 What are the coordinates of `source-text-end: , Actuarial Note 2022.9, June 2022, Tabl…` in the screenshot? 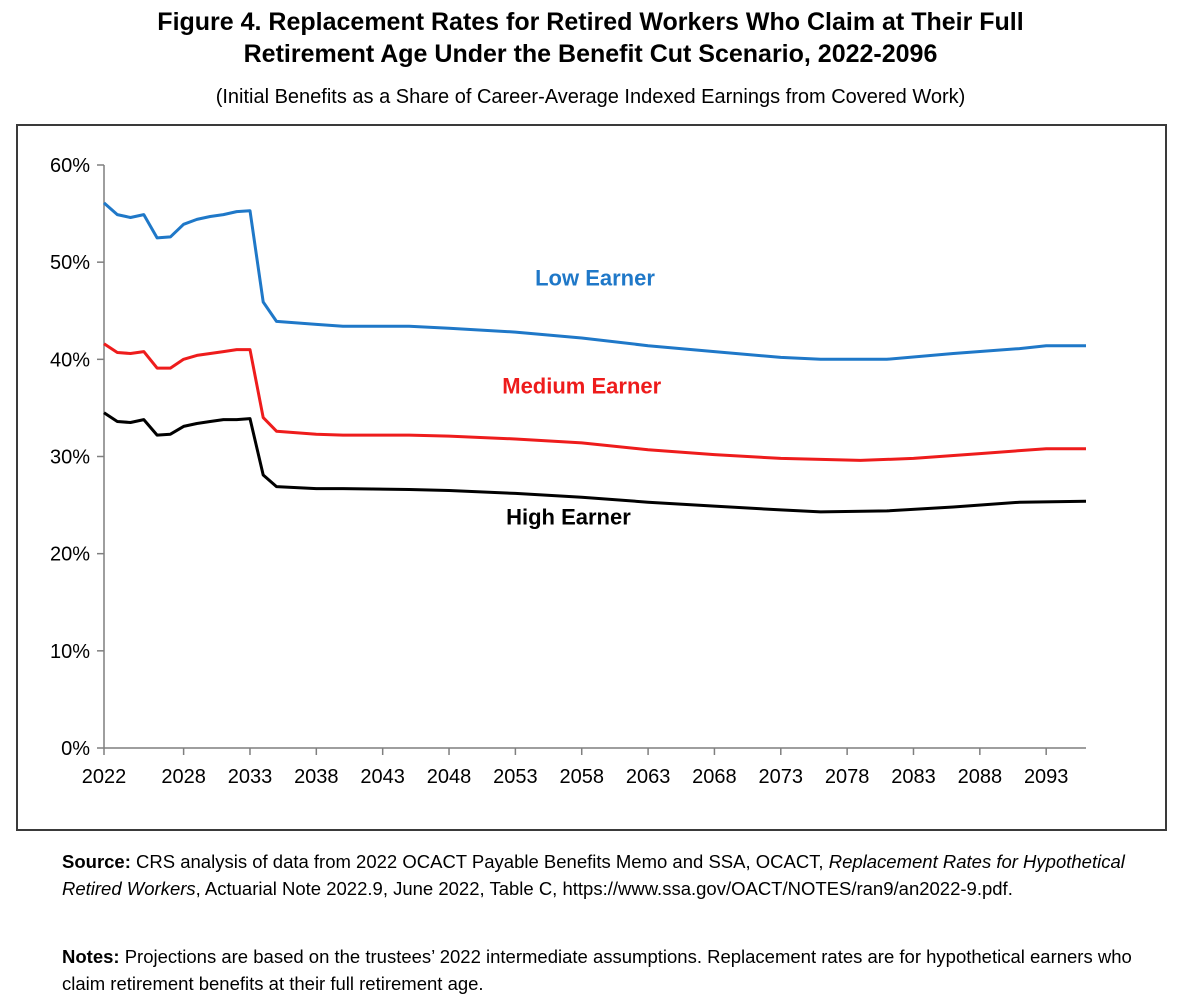 It's located at (604, 888).